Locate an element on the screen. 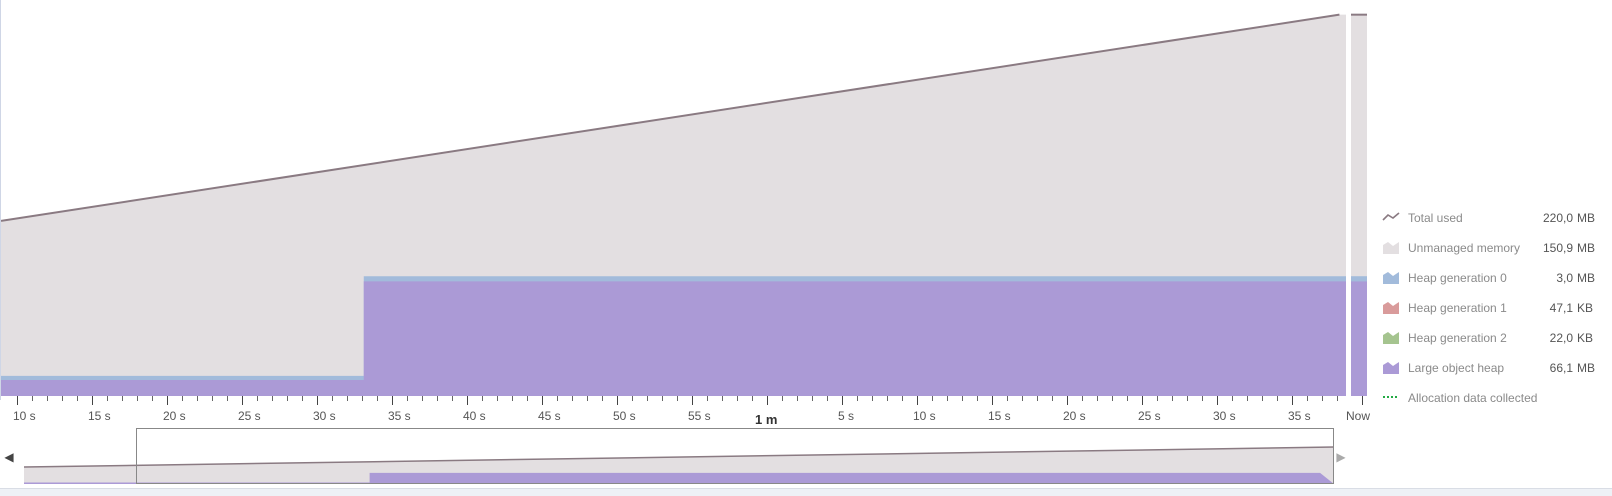 The image size is (1612, 496). navigator-selection-window is located at coordinates (735, 456).